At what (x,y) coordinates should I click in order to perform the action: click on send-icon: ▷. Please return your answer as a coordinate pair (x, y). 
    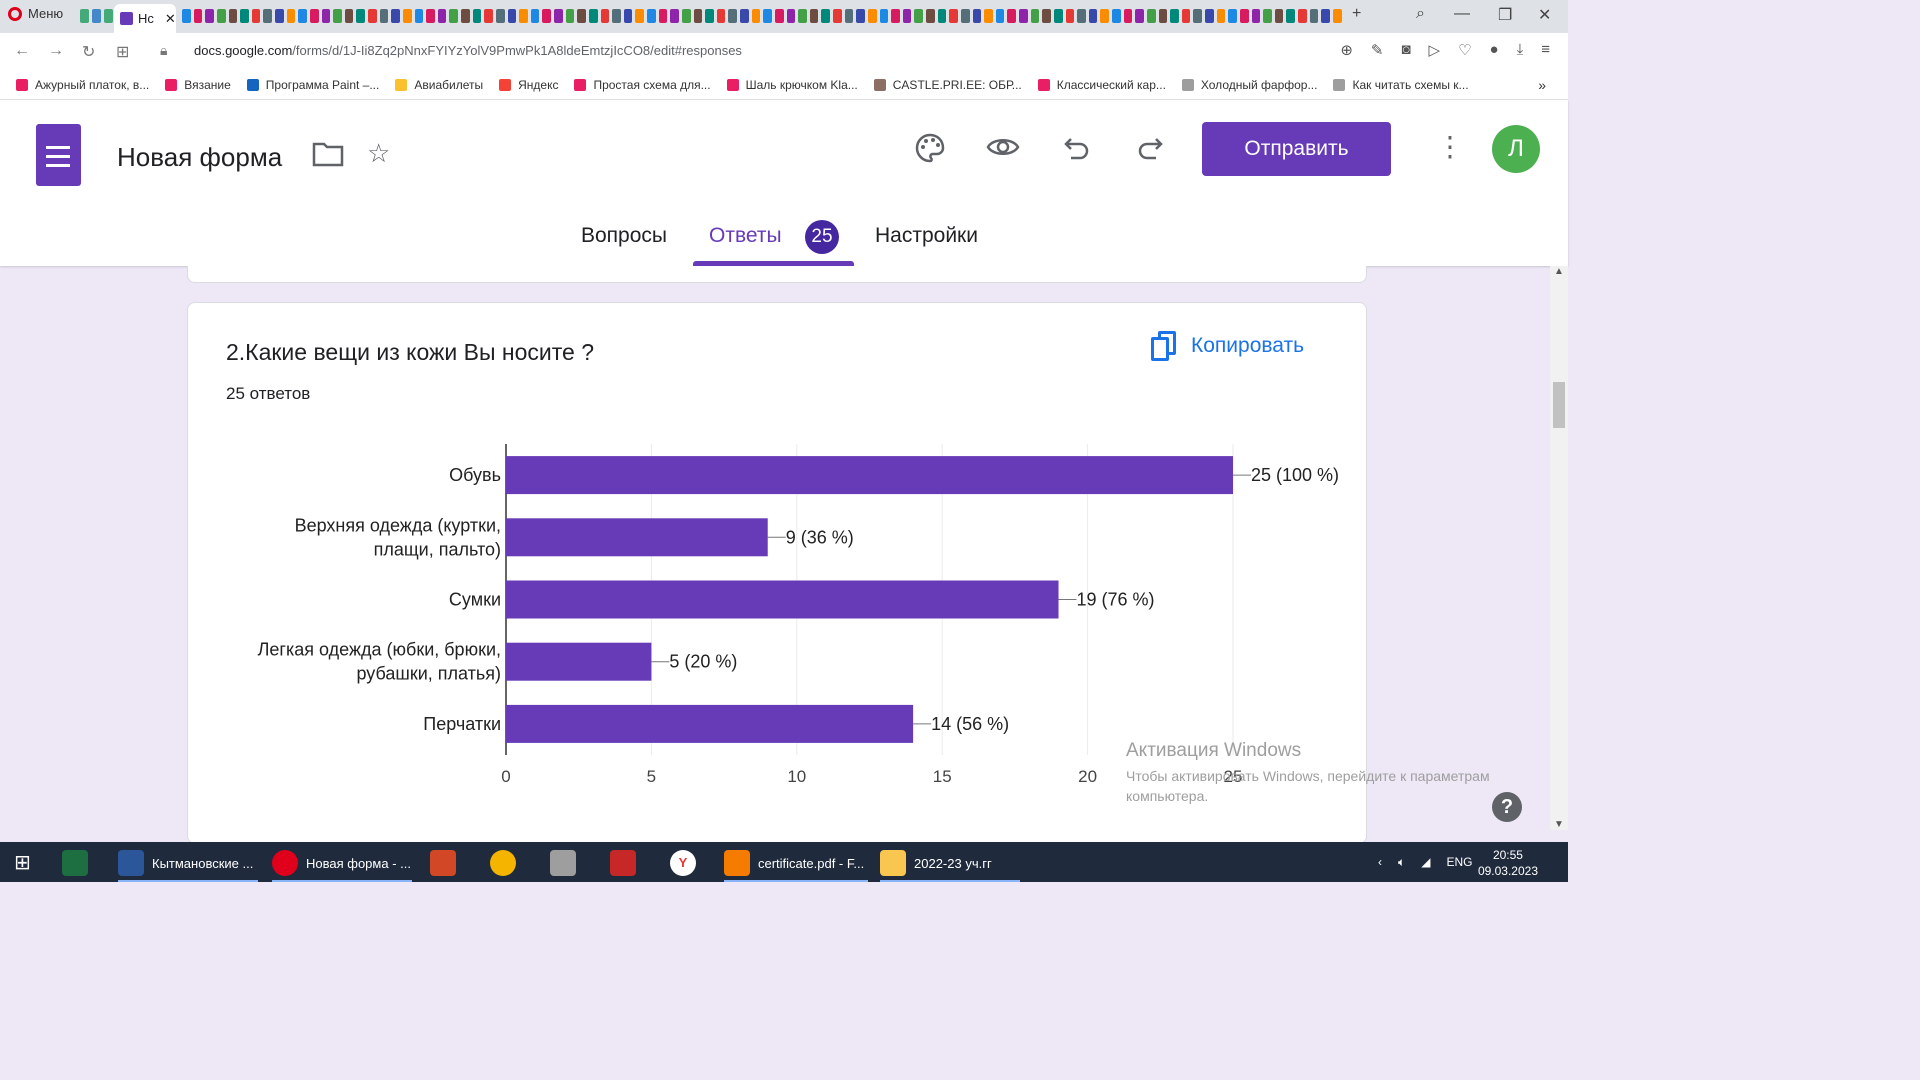
    Looking at the image, I should click on (1434, 50).